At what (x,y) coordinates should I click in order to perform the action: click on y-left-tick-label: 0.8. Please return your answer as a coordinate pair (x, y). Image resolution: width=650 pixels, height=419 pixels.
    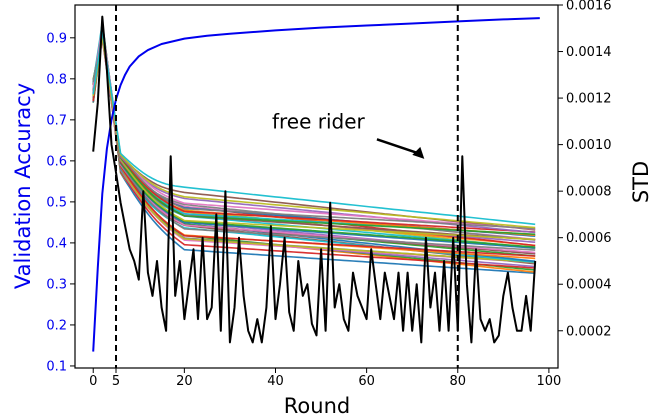
    Looking at the image, I should click on (56, 79).